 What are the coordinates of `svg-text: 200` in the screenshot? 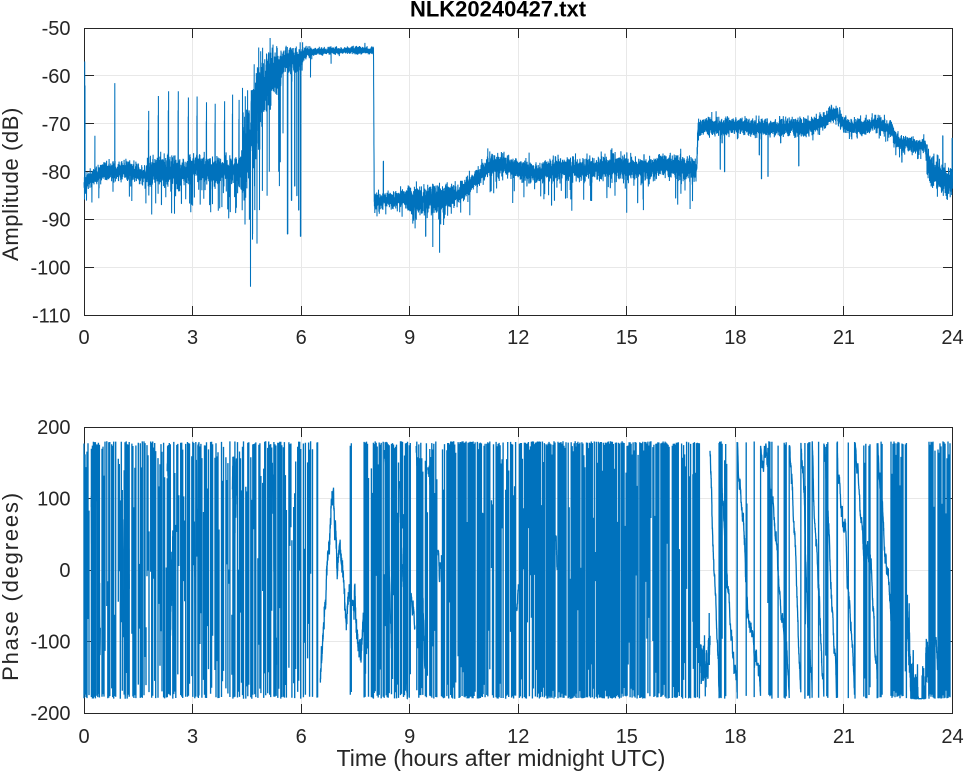 It's located at (53, 428).